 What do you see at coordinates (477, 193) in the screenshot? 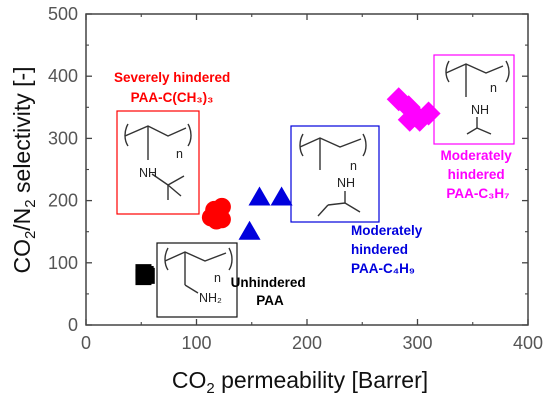
I see `annotation-line: PAA-C₃H₇` at bounding box center [477, 193].